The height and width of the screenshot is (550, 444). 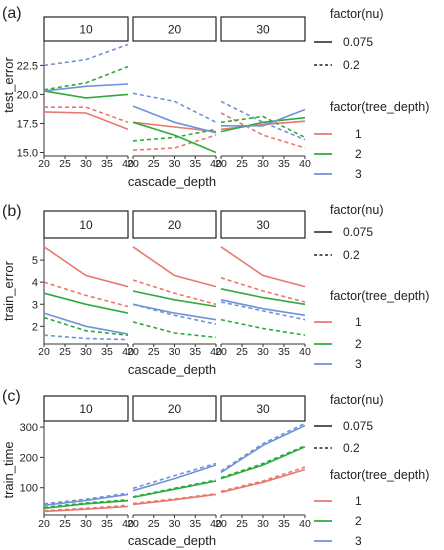 I want to click on legend-depth-label: 2, so click(x=358, y=154).